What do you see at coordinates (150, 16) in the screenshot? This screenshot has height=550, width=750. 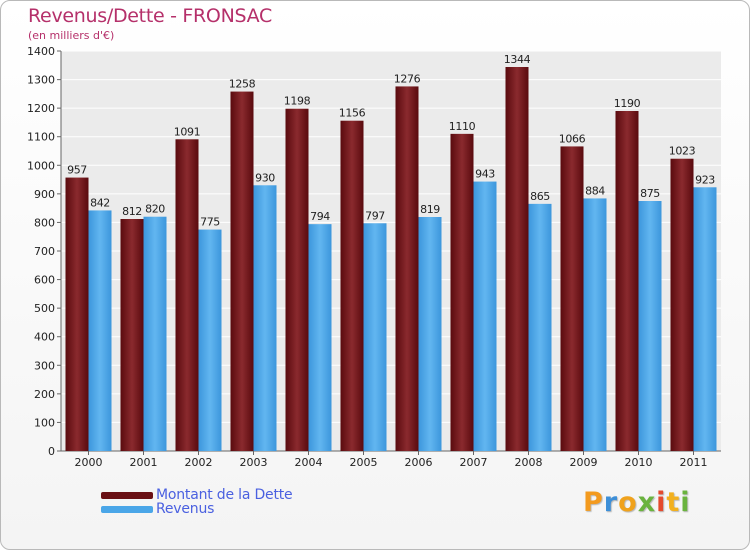 I see `chart-title: Revenus/Dette - FRONSAC` at bounding box center [150, 16].